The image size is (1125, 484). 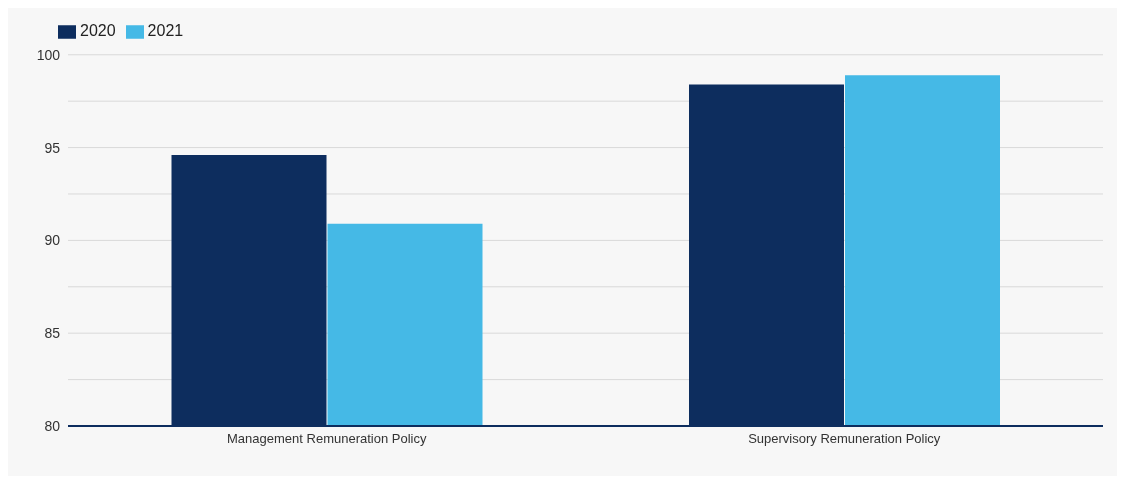 What do you see at coordinates (844, 439) in the screenshot?
I see `x-tick-label: Supervisory Remuneration Policy` at bounding box center [844, 439].